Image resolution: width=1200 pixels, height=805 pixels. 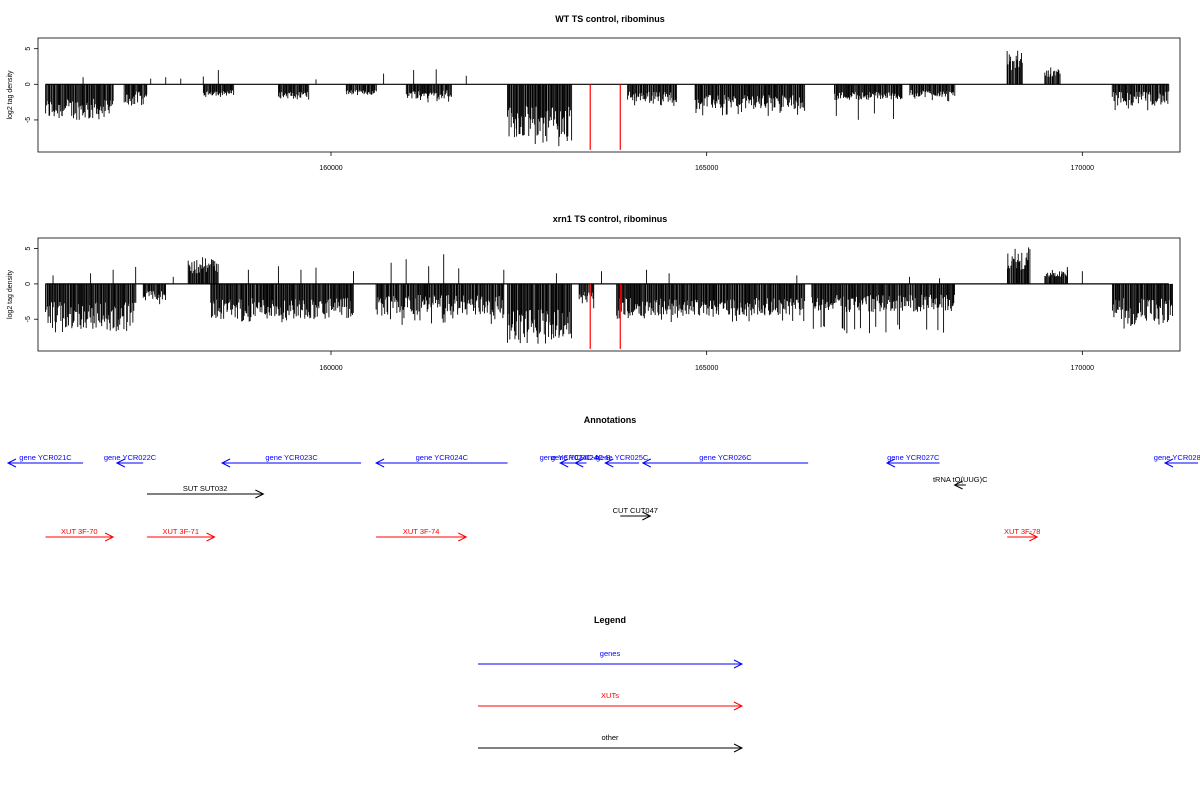 I want to click on plot-title: WT TS control, ribominus, so click(x=610, y=19).